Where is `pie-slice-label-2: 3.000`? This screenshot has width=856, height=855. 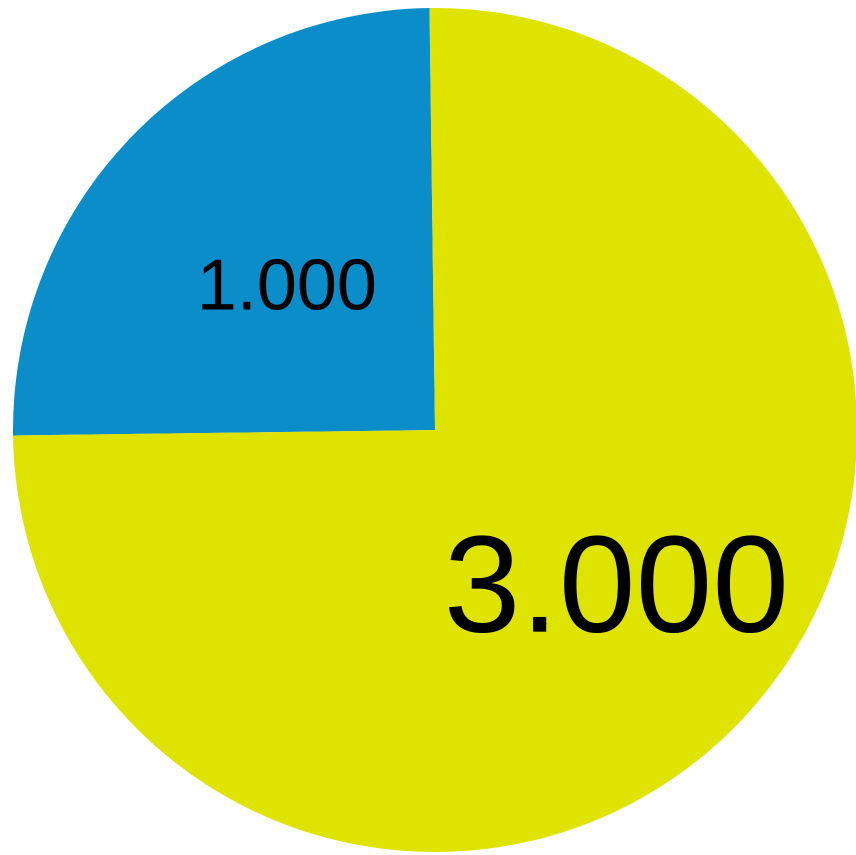
pie-slice-label-2: 3.000 is located at coordinates (616, 585).